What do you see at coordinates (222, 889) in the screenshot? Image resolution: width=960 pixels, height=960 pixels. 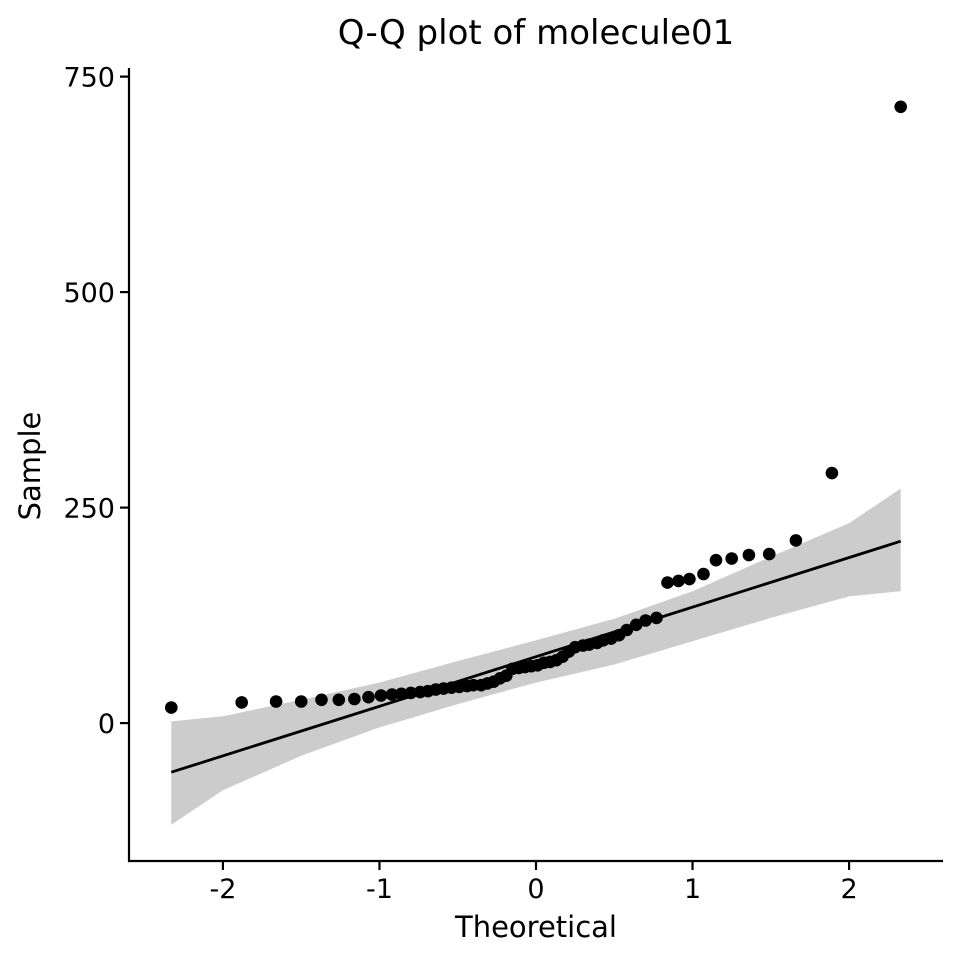 I see `x-tick-label: -2` at bounding box center [222, 889].